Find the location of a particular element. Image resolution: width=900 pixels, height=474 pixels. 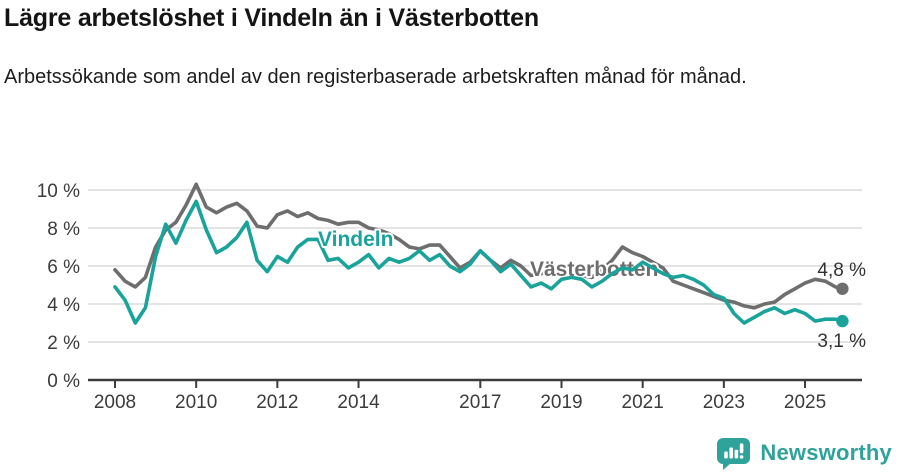

x-tick-label: 2017 is located at coordinates (480, 402).